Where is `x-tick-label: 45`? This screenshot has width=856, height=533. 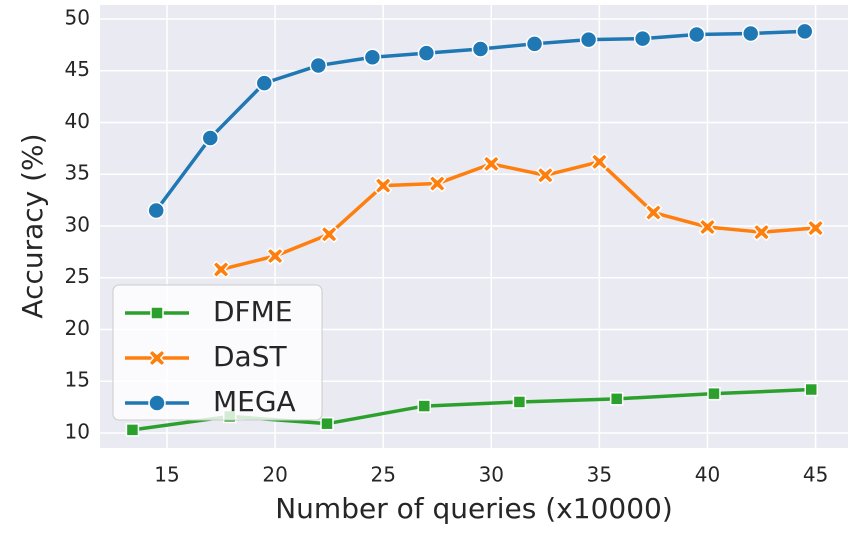
x-tick-label: 45 is located at coordinates (815, 475).